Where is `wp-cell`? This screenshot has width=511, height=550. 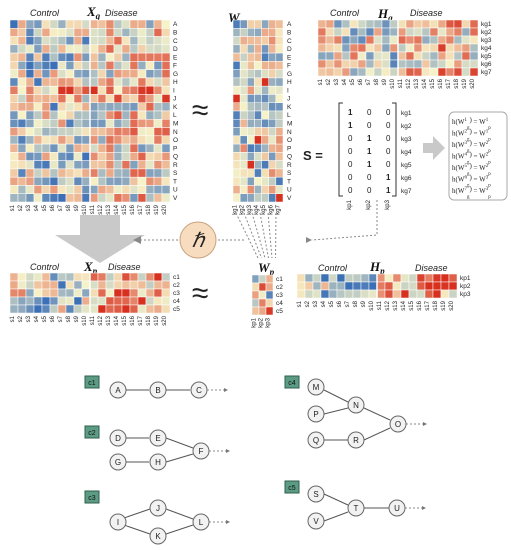 wp-cell is located at coordinates (269, 279).